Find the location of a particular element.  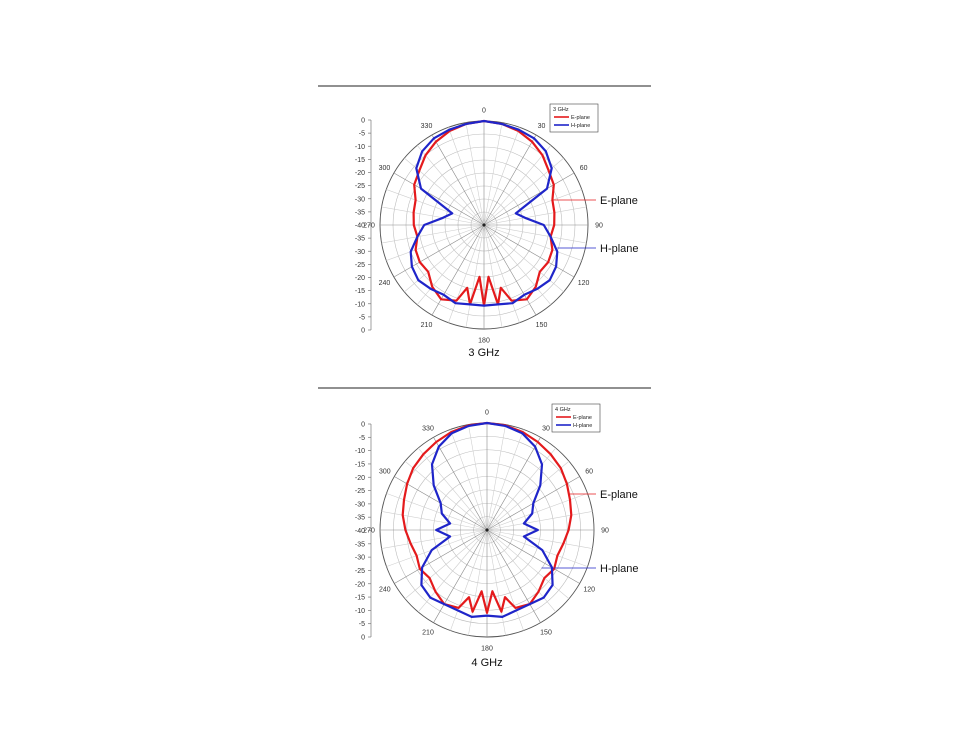

angle-tick-label: 330 is located at coordinates (427, 126).